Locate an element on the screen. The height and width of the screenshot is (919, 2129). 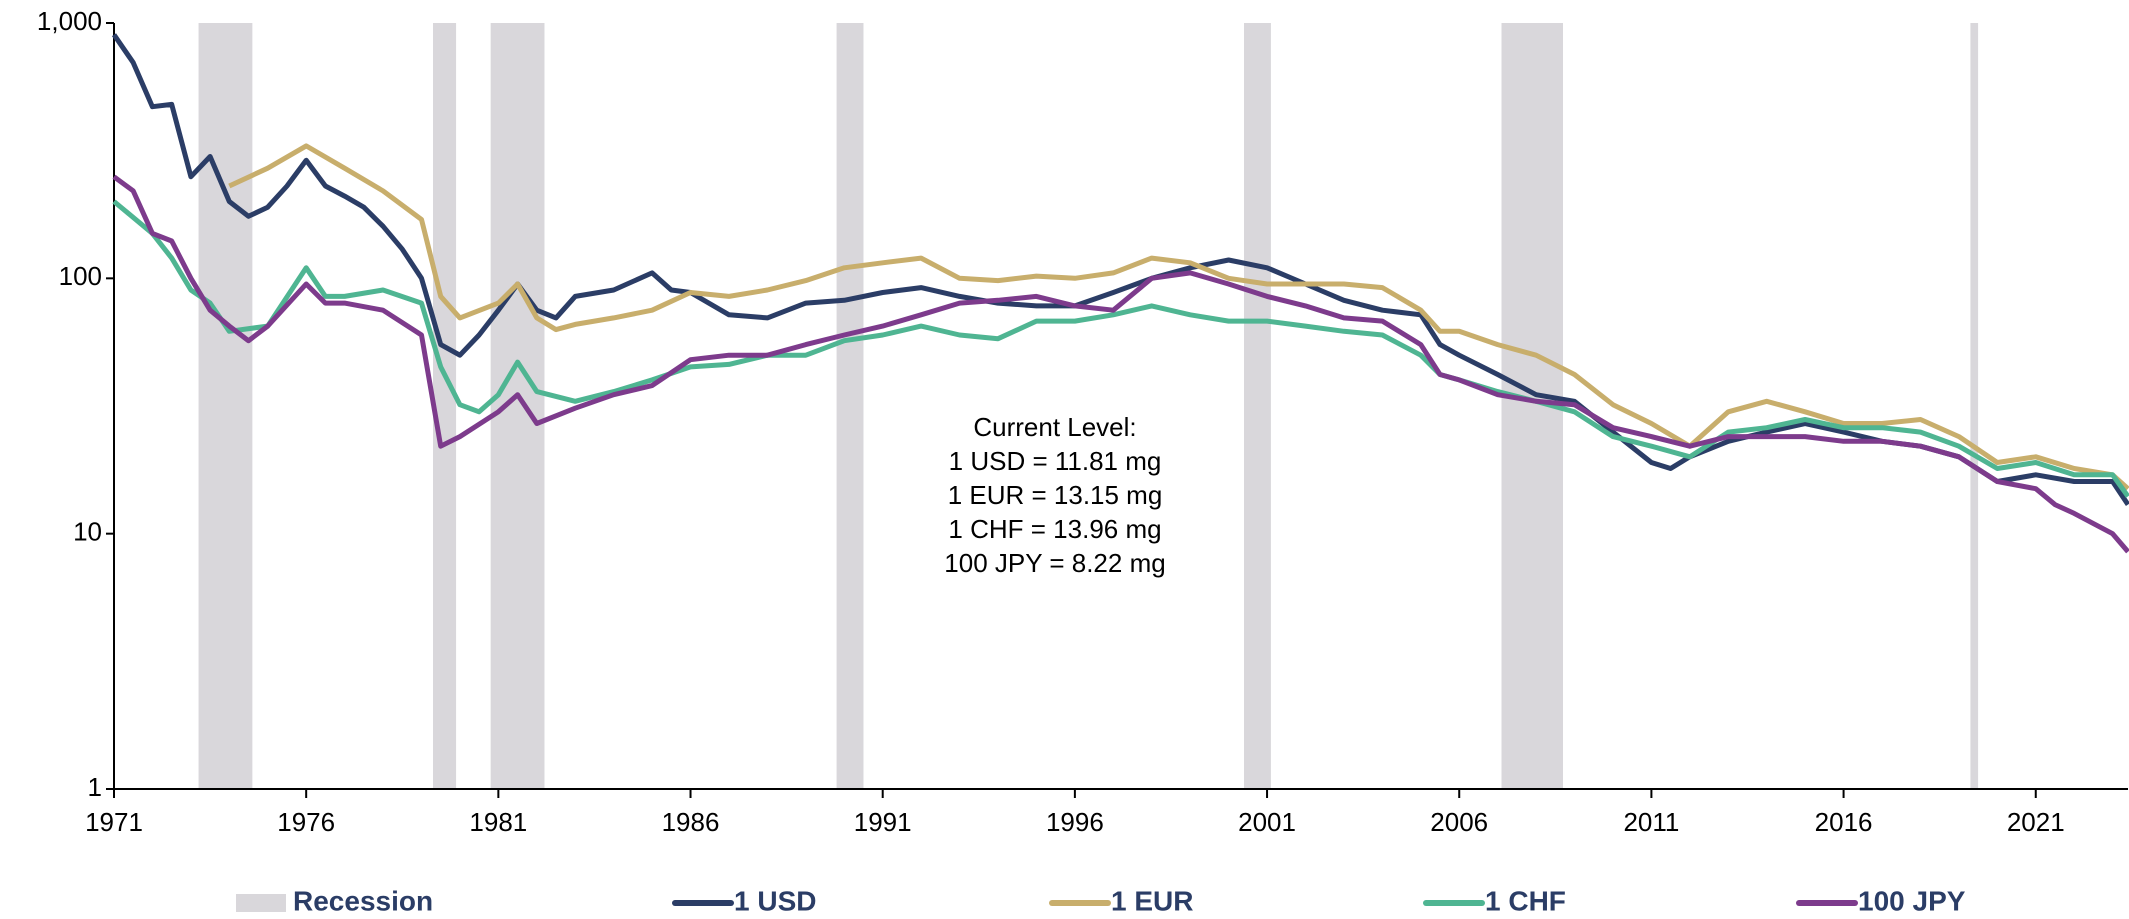
y-tick-label: 10 is located at coordinates (87, 532).